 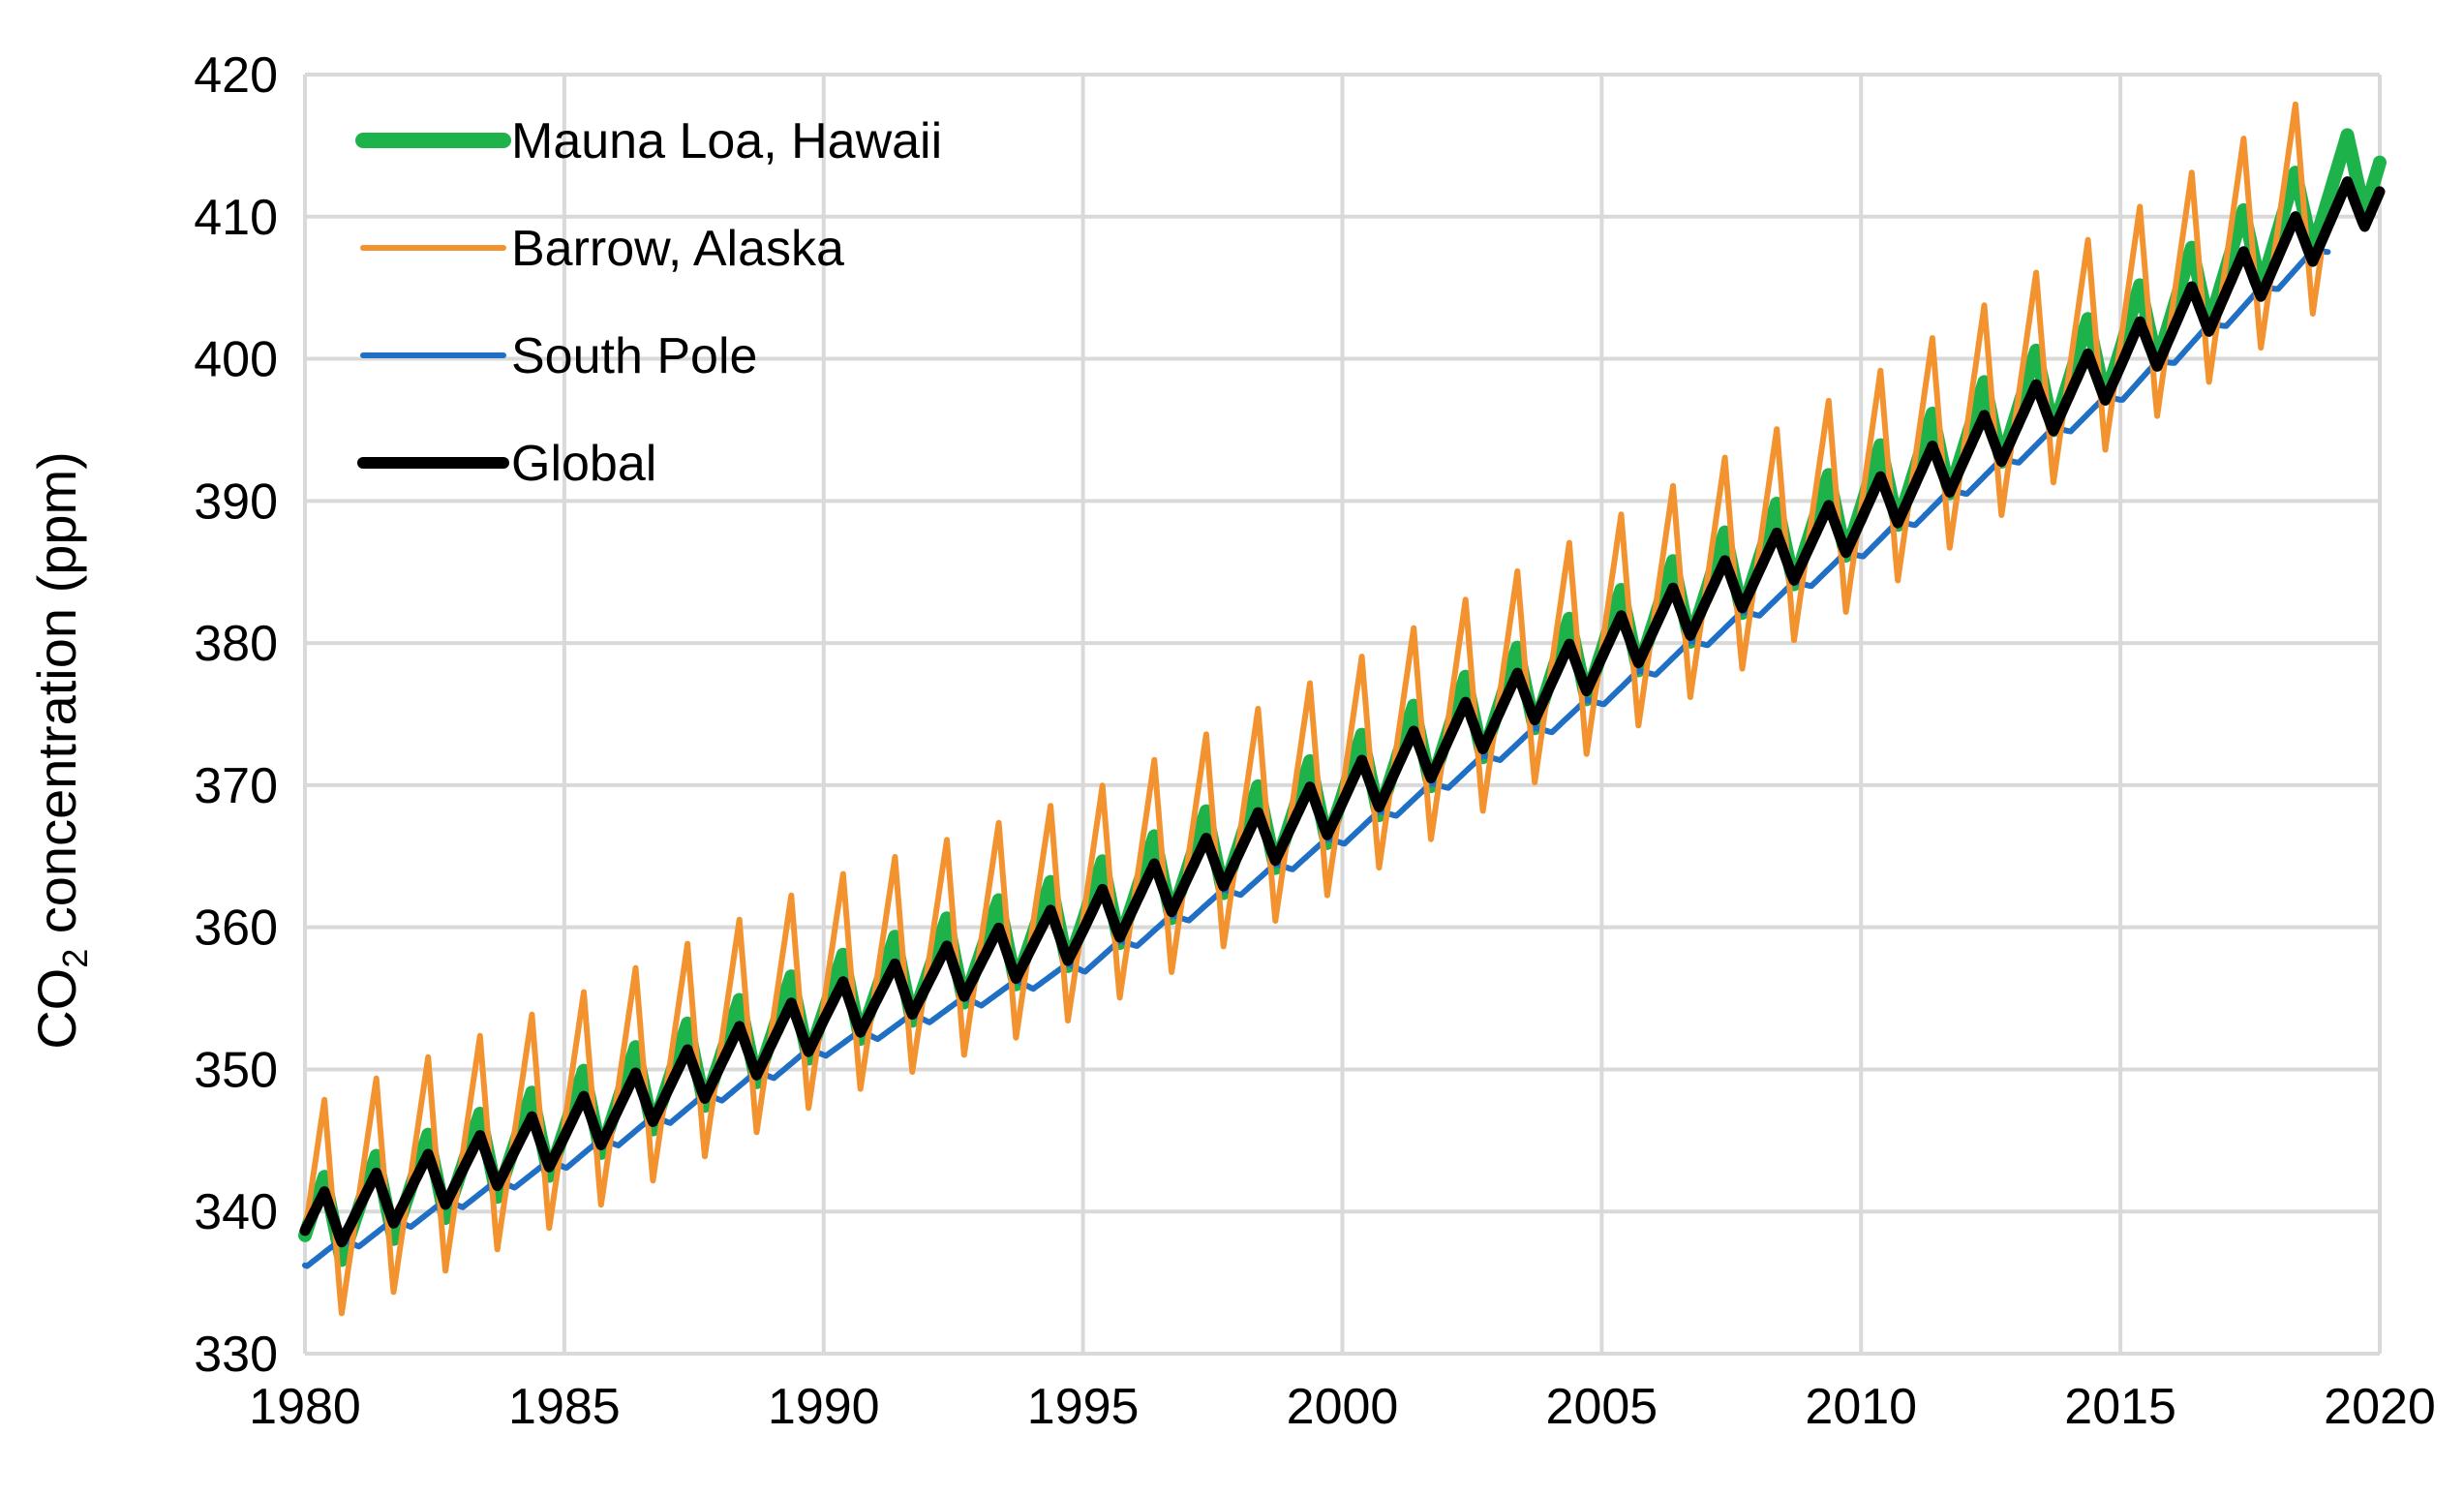 What do you see at coordinates (236, 786) in the screenshot?
I see `y-tick-label: 370` at bounding box center [236, 786].